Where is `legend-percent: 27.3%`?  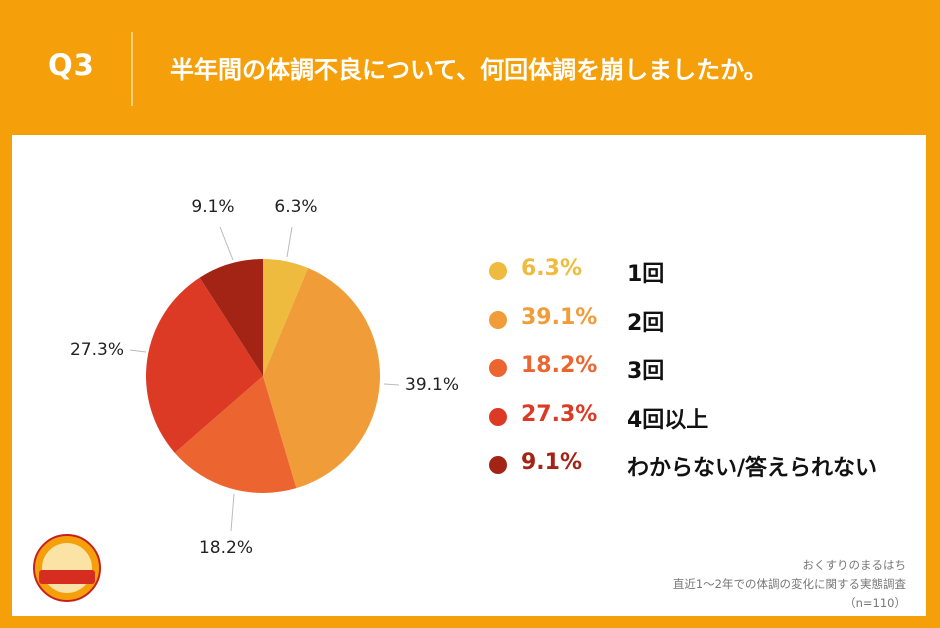
legend-percent: 27.3% is located at coordinates (559, 414).